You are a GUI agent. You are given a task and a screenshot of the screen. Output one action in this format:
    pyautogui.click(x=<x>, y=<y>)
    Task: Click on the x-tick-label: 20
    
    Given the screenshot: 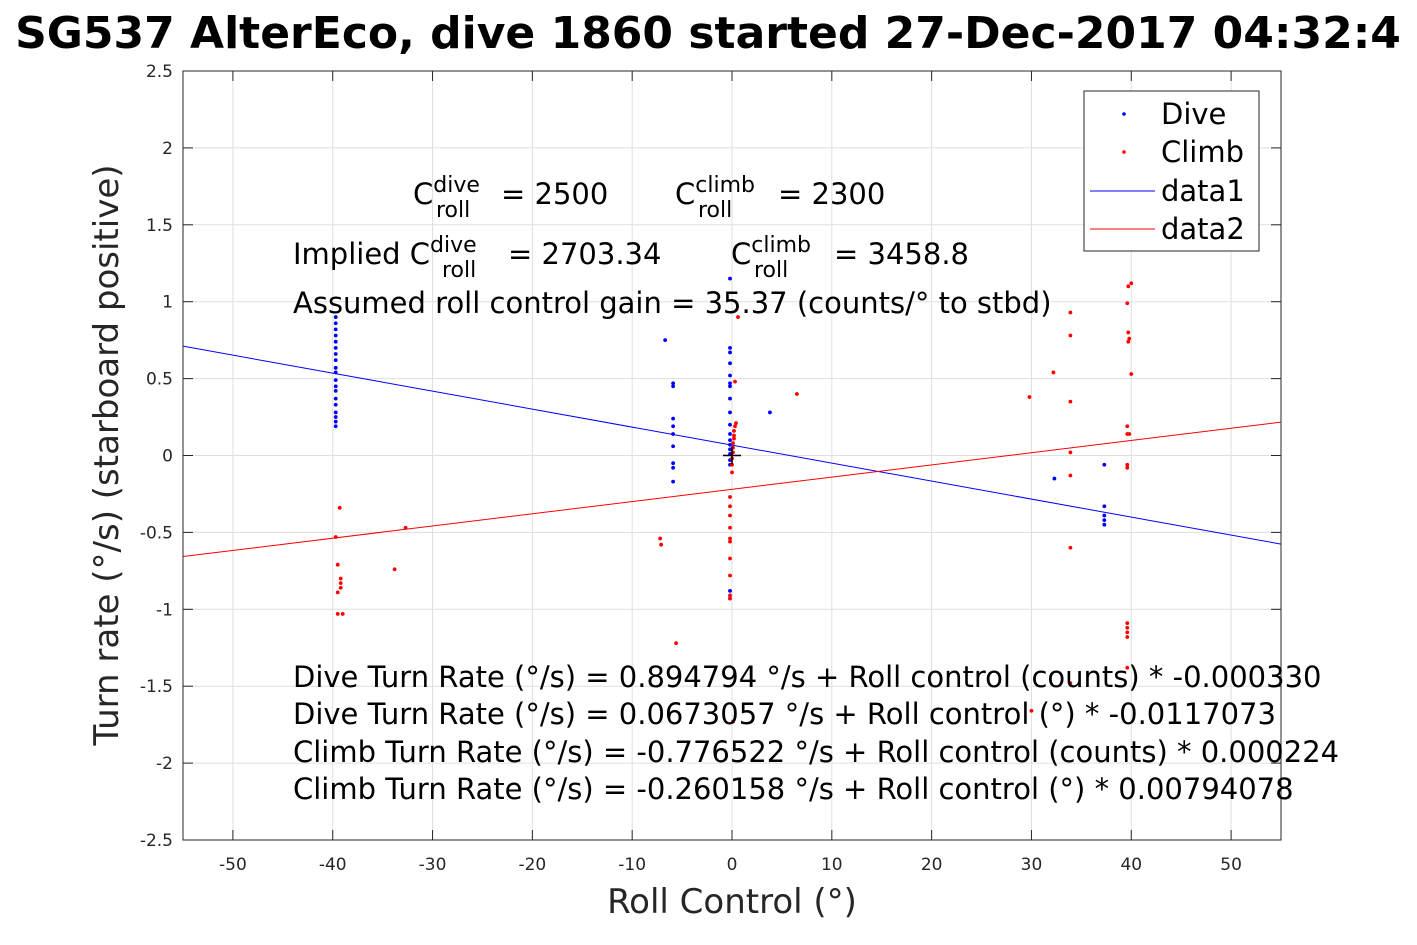 What is the action you would take?
    pyautogui.click(x=932, y=865)
    